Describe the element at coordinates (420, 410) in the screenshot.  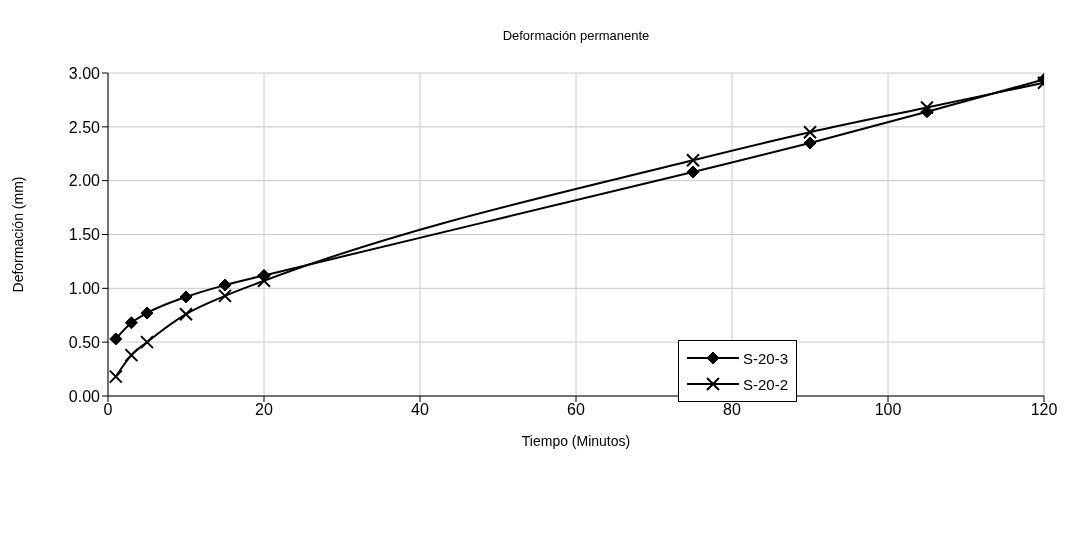
I see `x-tick-label: 40` at that location.